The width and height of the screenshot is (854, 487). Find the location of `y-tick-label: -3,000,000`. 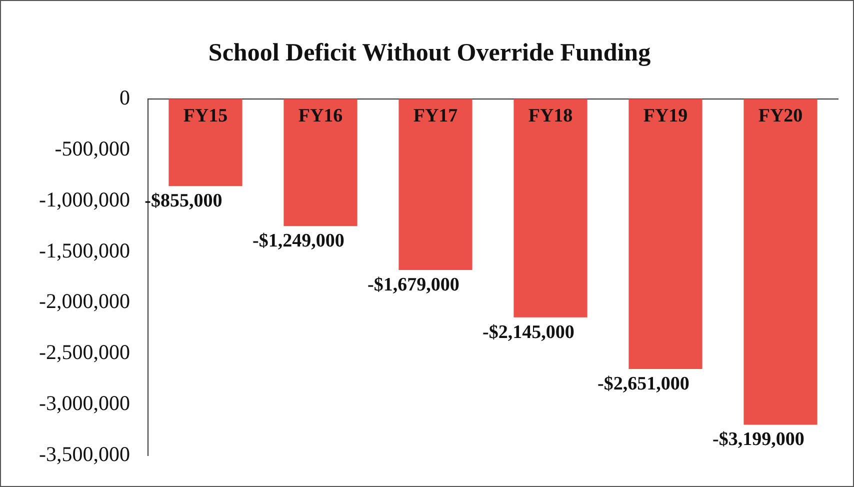

y-tick-label: -3,000,000 is located at coordinates (84, 403).